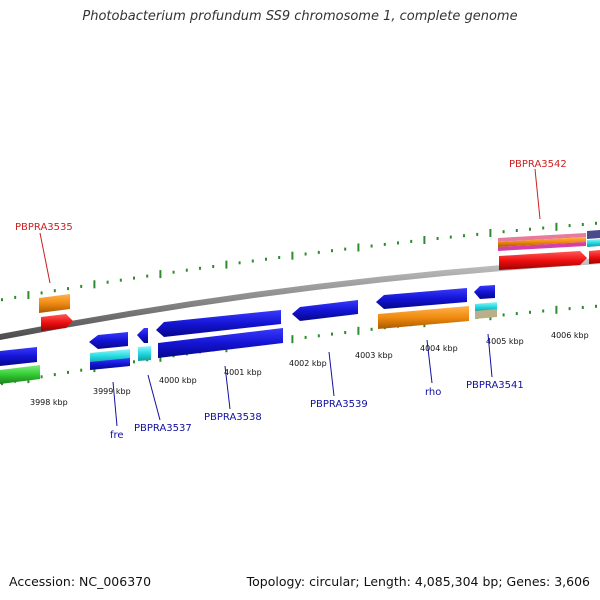  What do you see at coordinates (421, 298) in the screenshot?
I see `gene-rho-blue` at bounding box center [421, 298].